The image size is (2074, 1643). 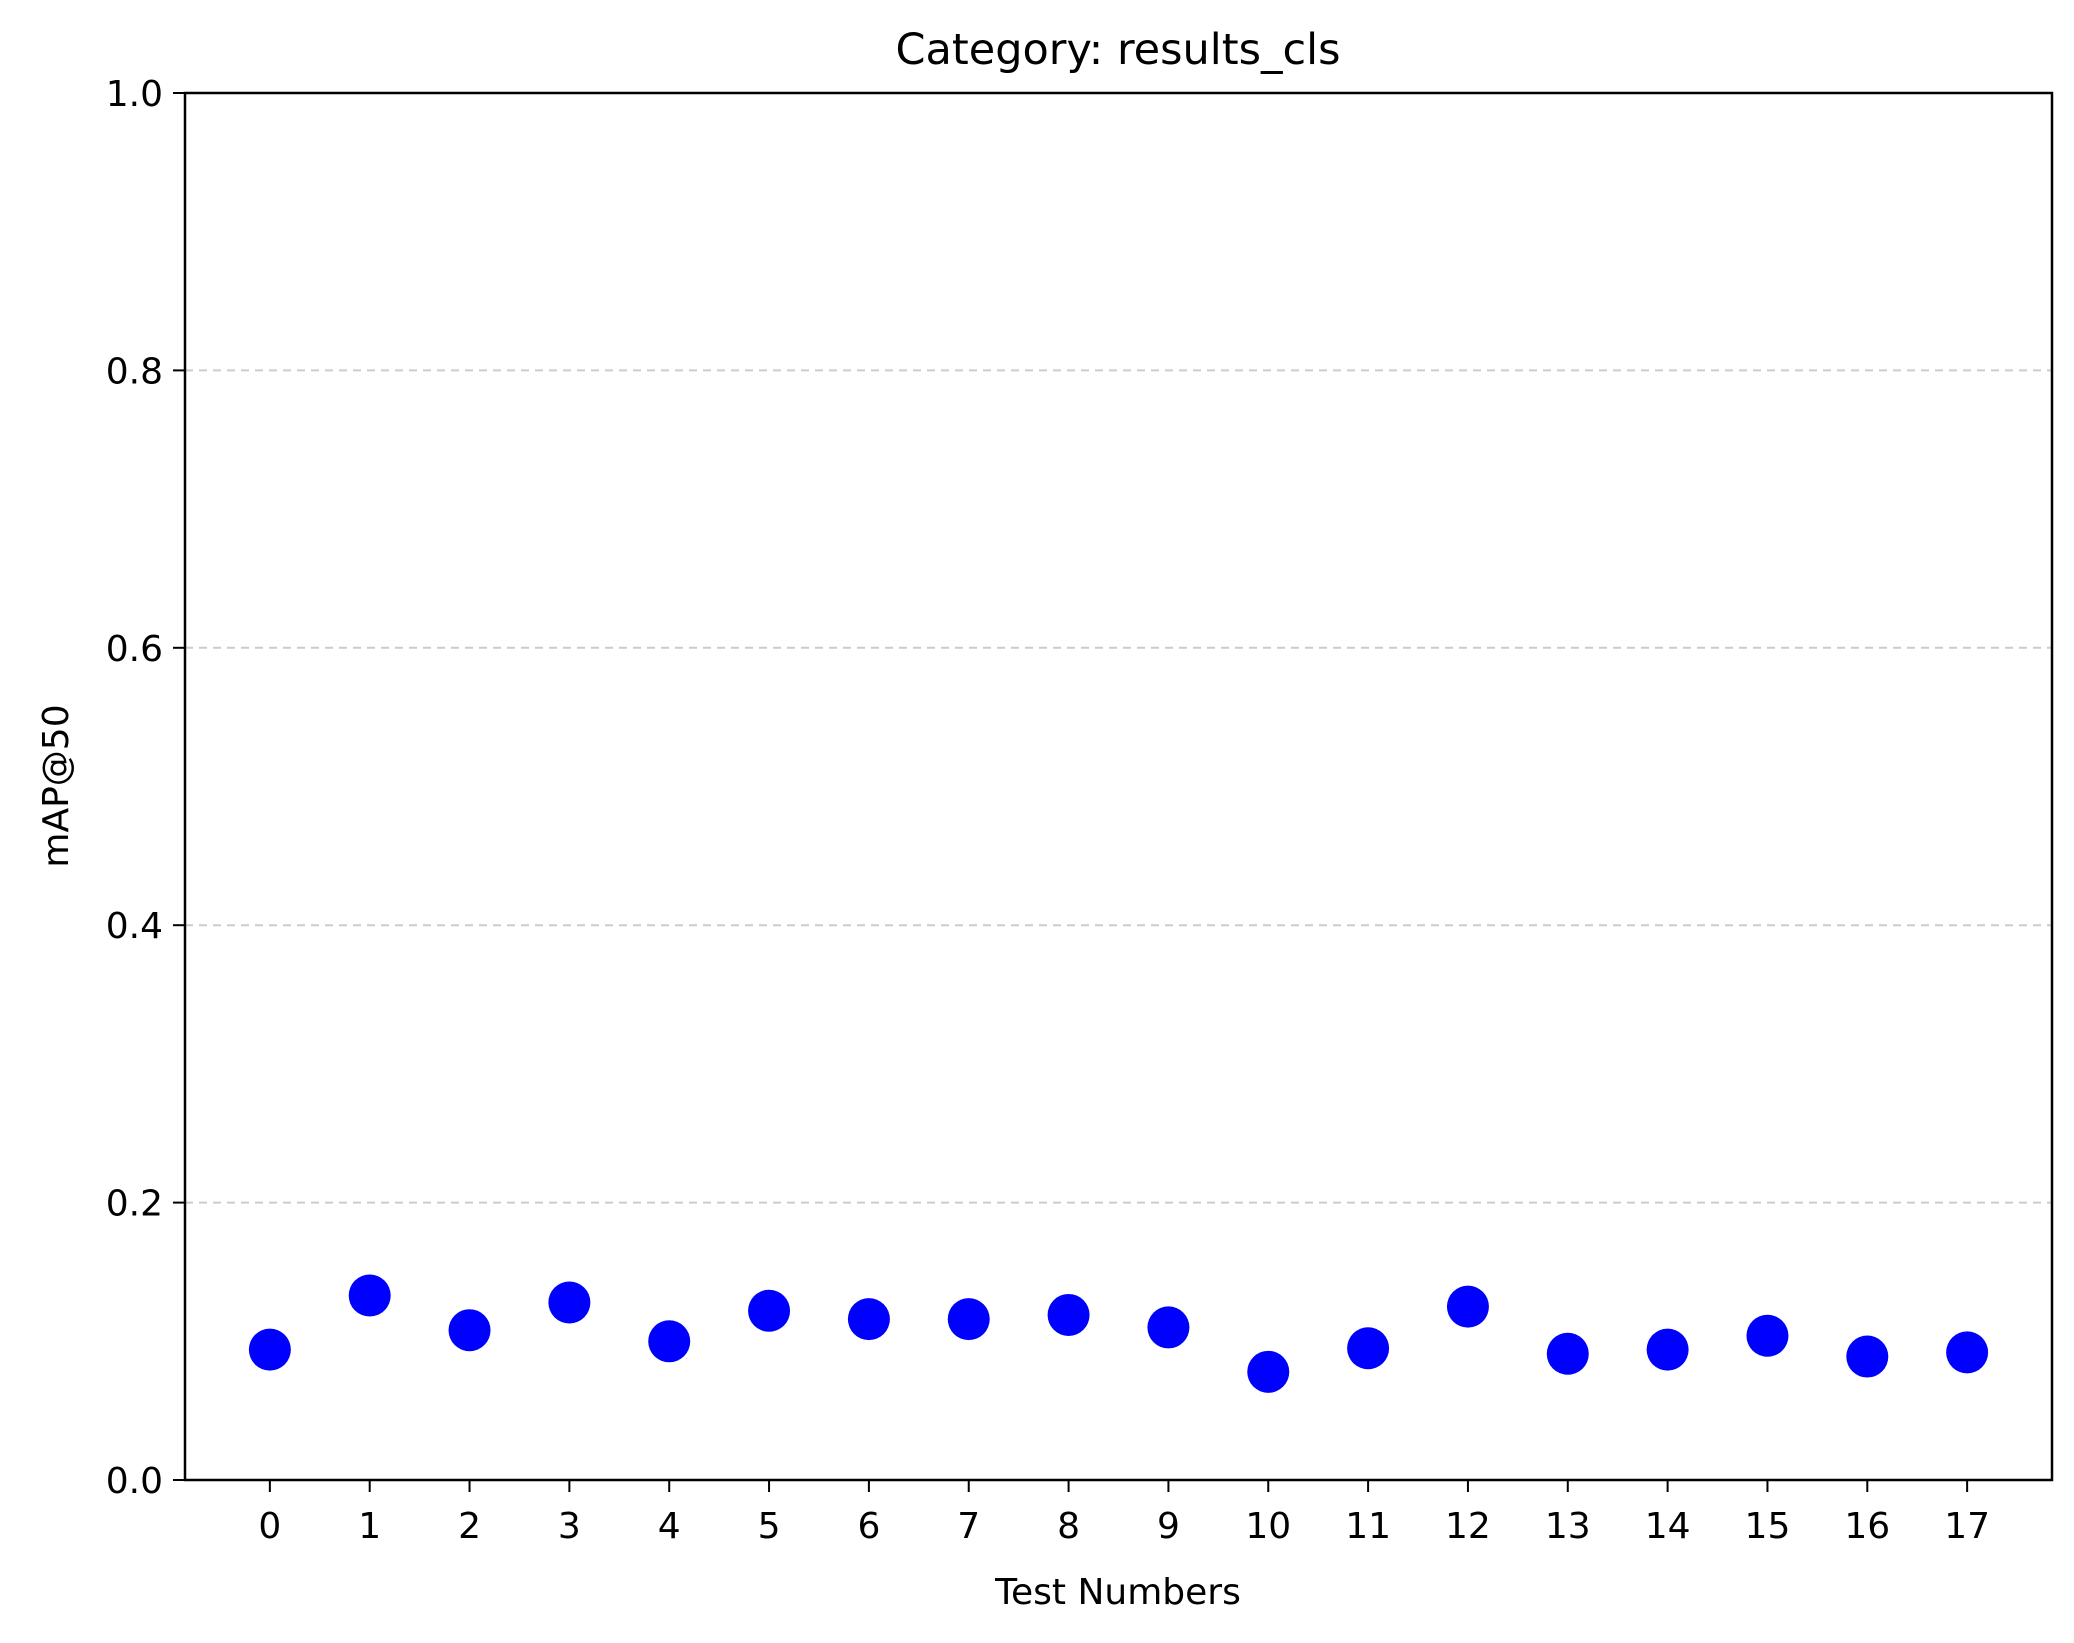 What do you see at coordinates (269, 1526) in the screenshot?
I see `x-tick-label: 0` at bounding box center [269, 1526].